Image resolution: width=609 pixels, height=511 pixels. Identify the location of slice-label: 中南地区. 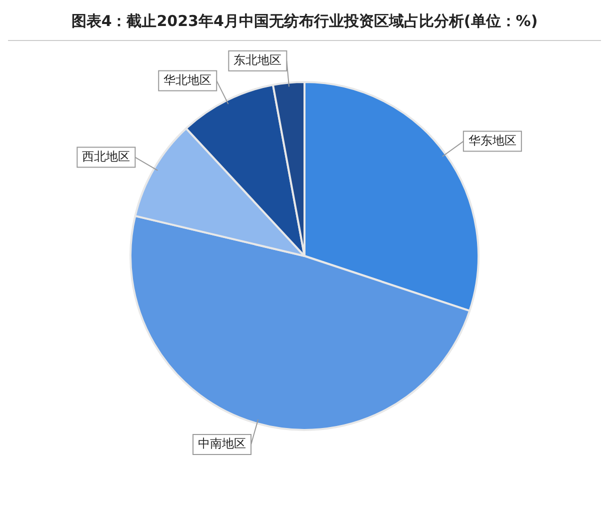
(222, 443).